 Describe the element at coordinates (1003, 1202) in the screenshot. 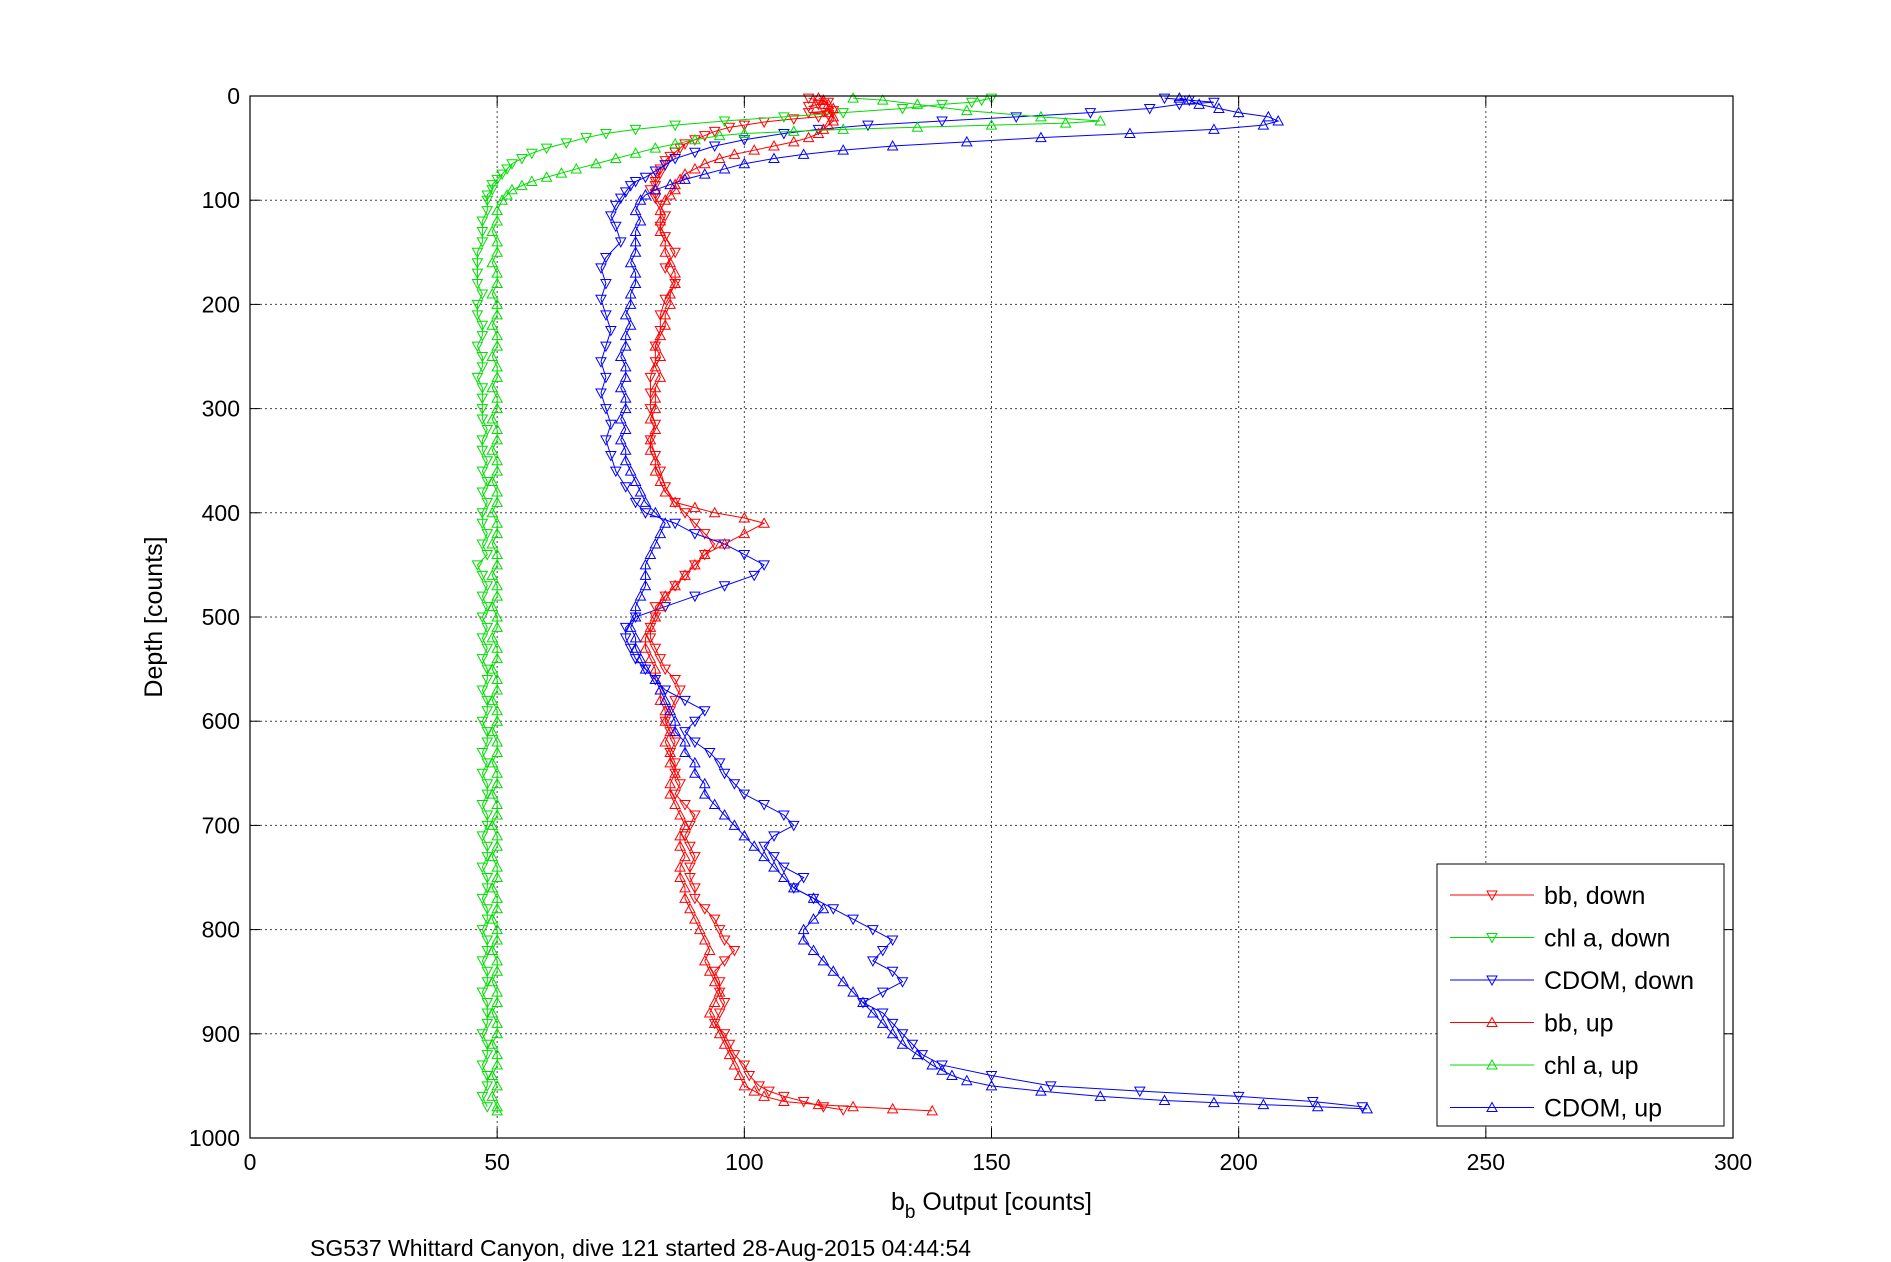

I see `x-axis-label-rest: Output [counts]` at that location.